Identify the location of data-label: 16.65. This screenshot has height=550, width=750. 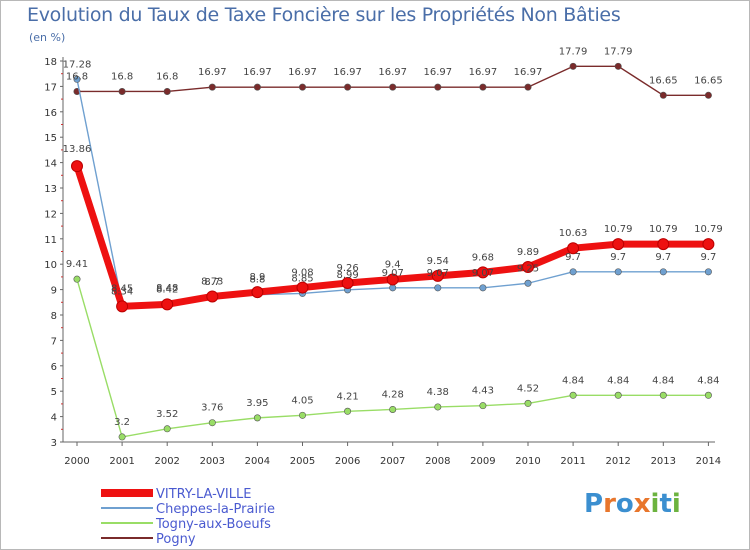
(663, 80).